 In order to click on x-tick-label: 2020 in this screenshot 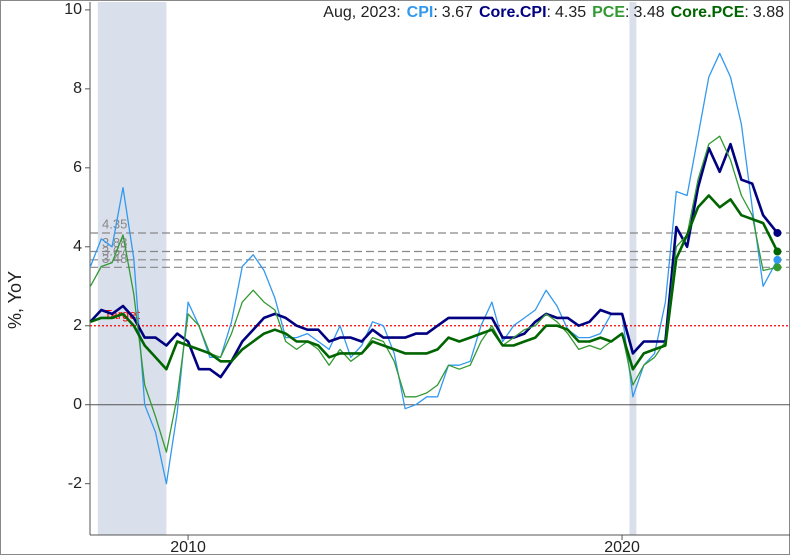, I will do `click(622, 547)`.